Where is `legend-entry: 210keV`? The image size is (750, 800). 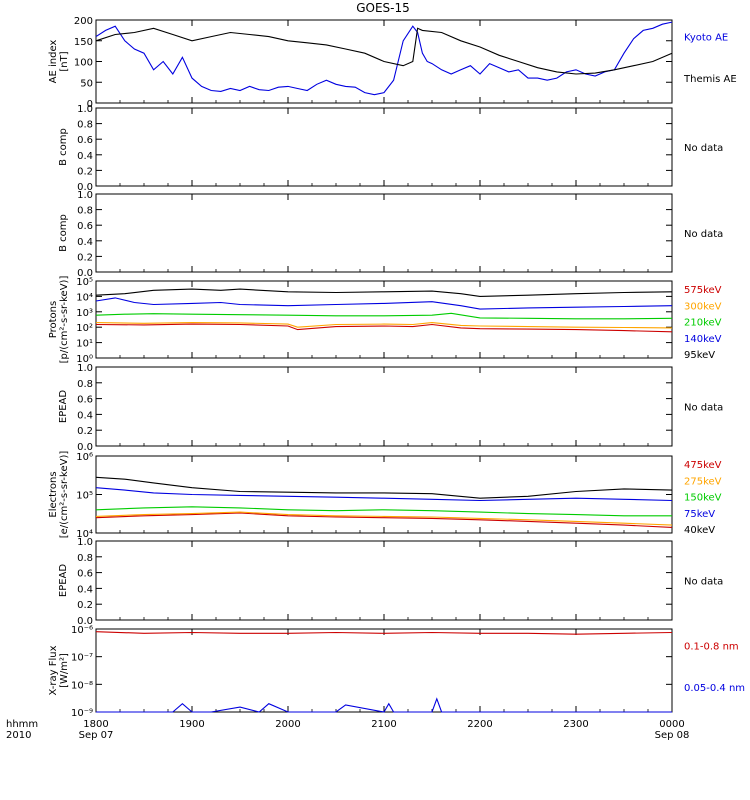
legend-entry: 210keV is located at coordinates (703, 323).